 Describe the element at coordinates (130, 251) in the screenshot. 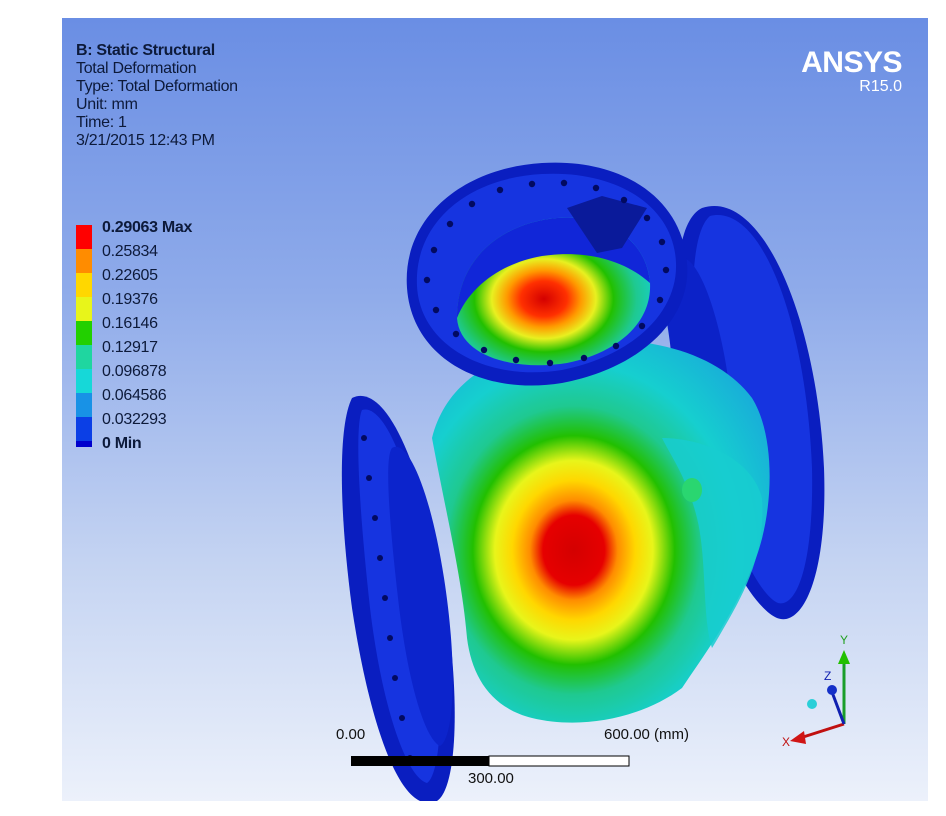

I see `legend-label: 0.25834` at that location.